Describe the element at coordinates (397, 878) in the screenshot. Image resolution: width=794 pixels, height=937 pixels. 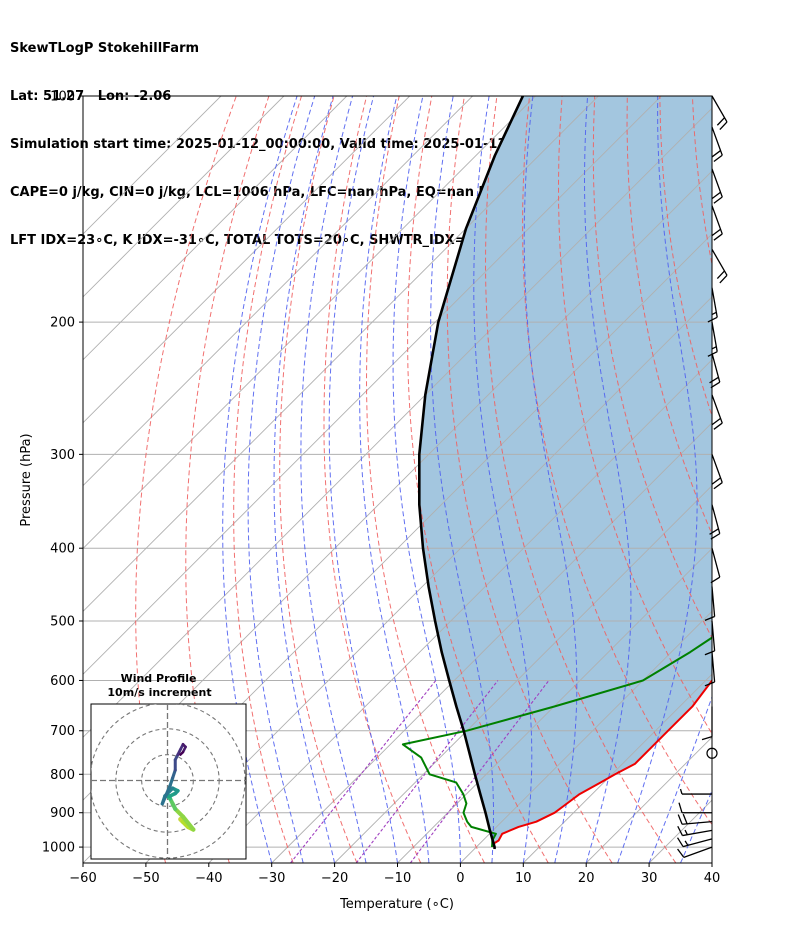
I see `x-tick-label: −10` at that location.